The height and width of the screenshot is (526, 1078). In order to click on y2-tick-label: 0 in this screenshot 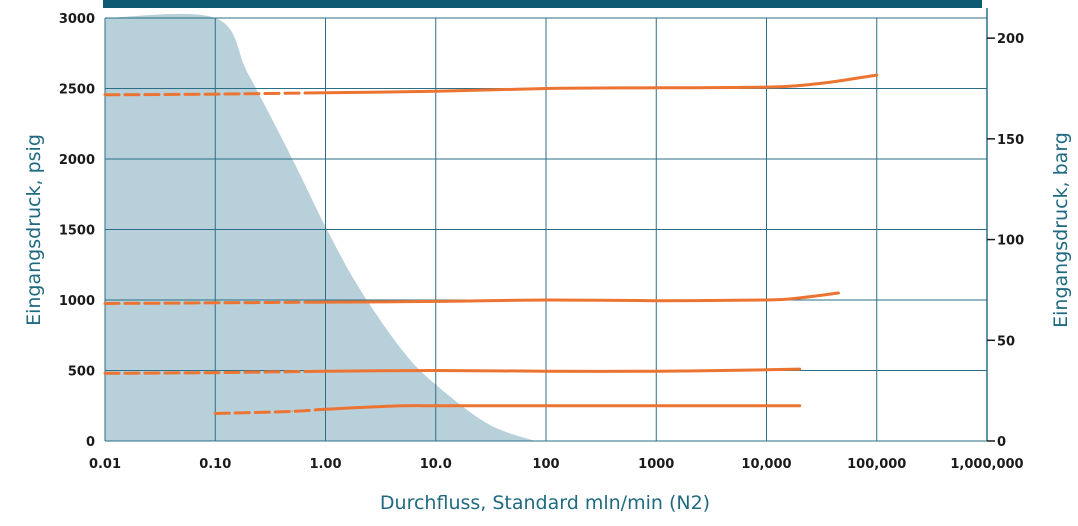, I will do `click(1001, 442)`.